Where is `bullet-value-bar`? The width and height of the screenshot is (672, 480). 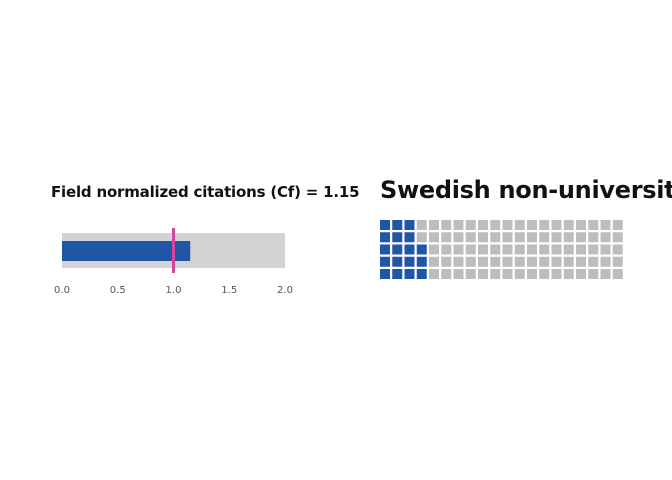 bullet-value-bar is located at coordinates (126, 251).